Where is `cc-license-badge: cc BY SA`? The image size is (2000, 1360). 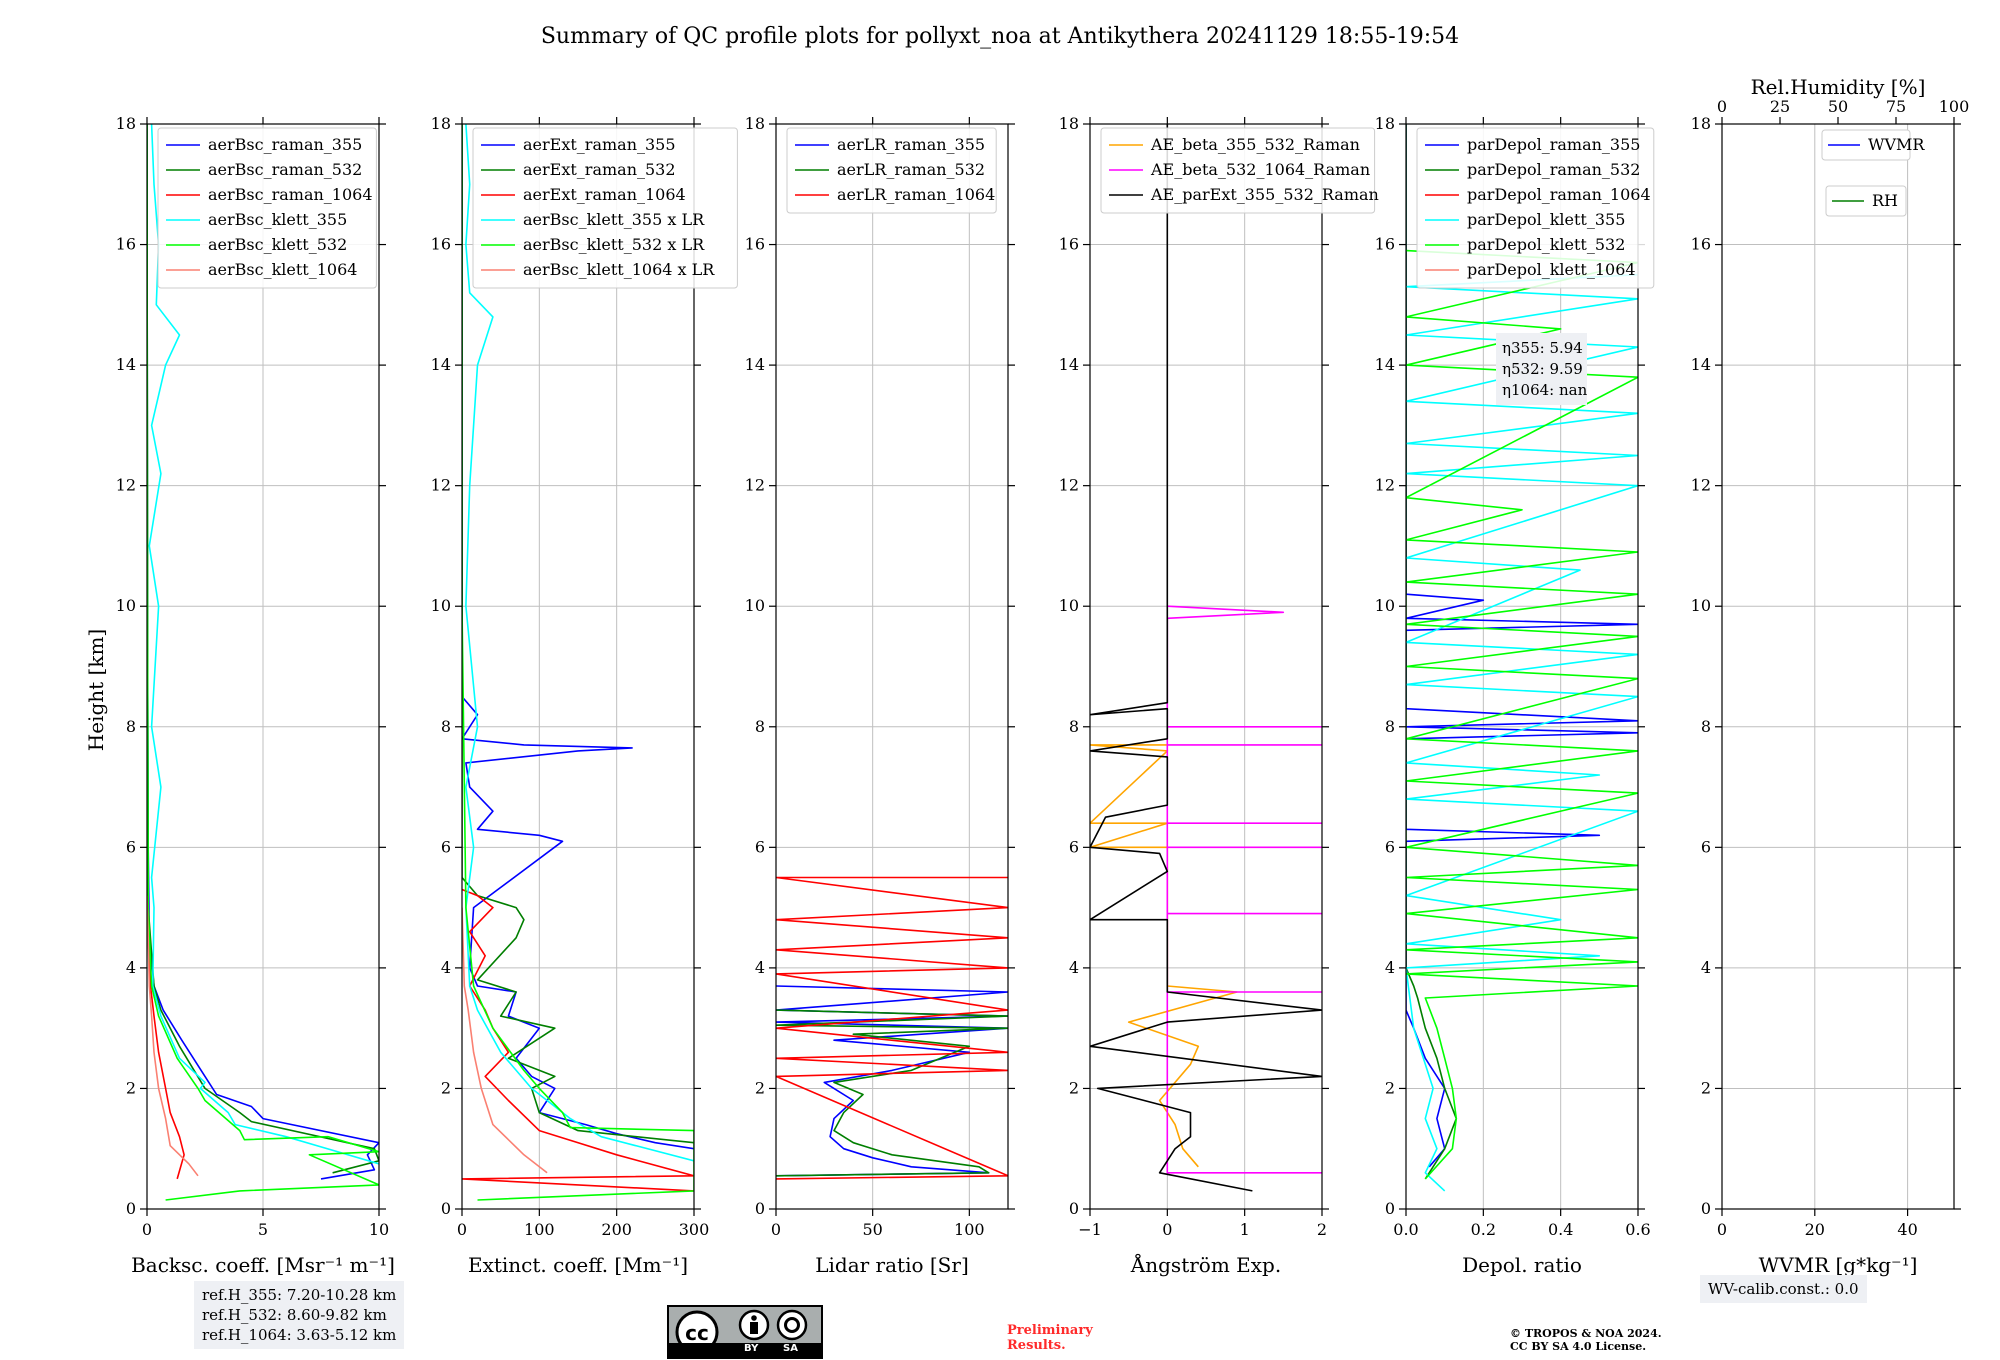 cc-license-badge: cc BY SA is located at coordinates (745, 1332).